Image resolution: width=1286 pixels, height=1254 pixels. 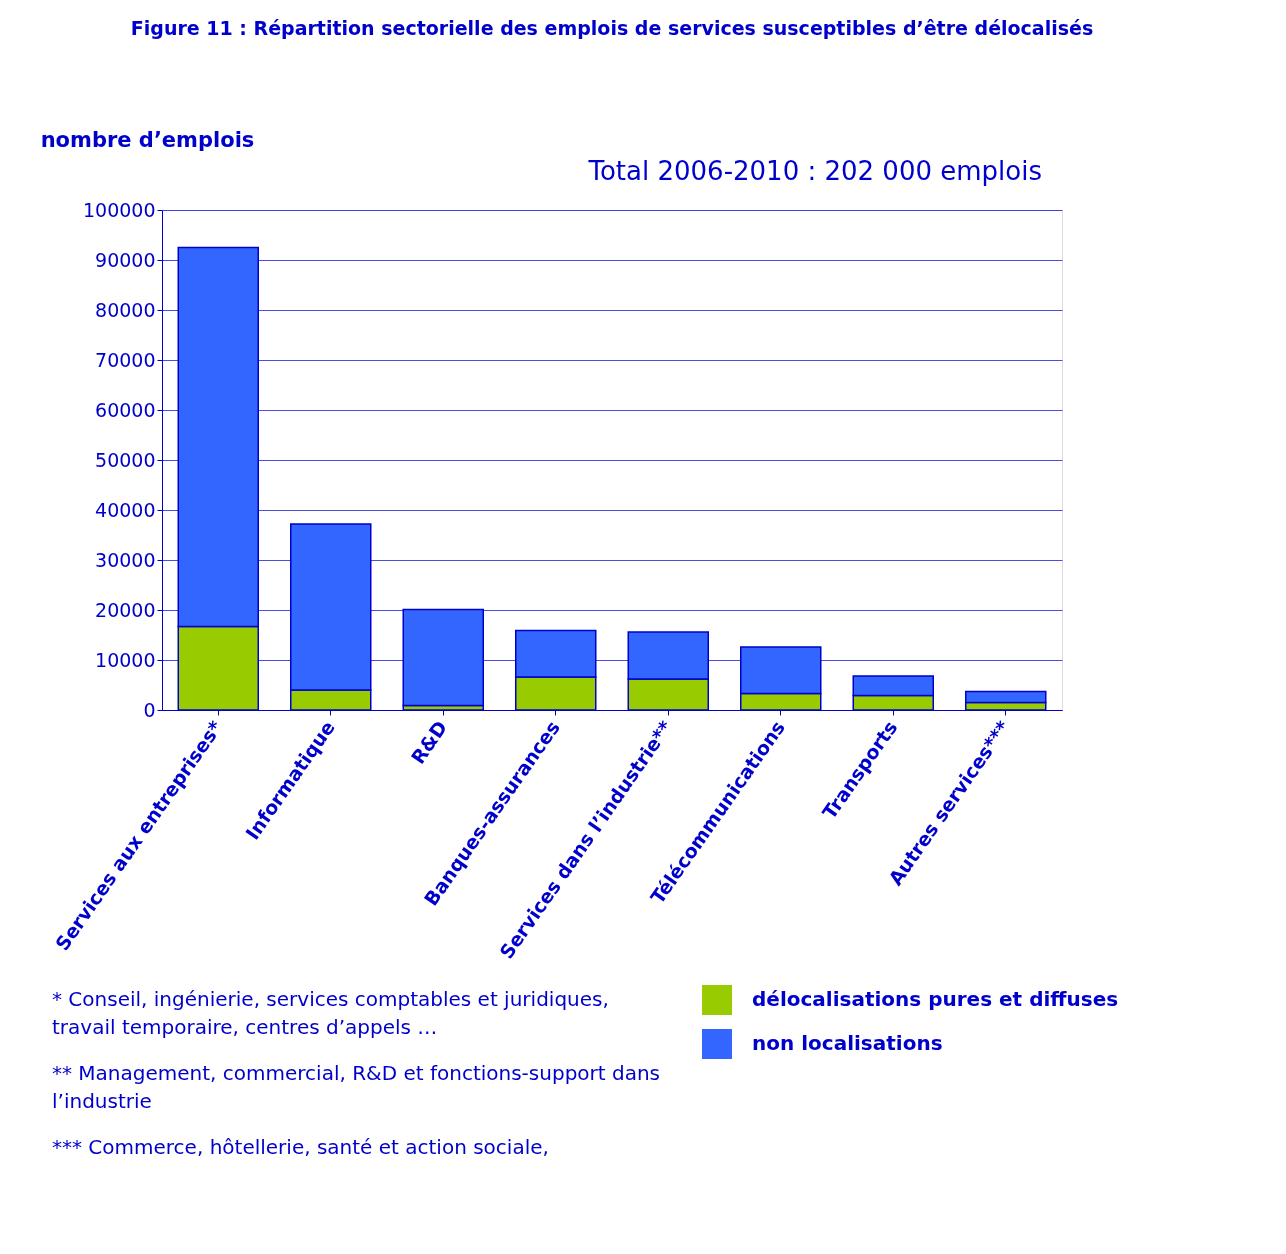 I want to click on y-axis-title: nombre d’emplois, so click(x=147, y=139).